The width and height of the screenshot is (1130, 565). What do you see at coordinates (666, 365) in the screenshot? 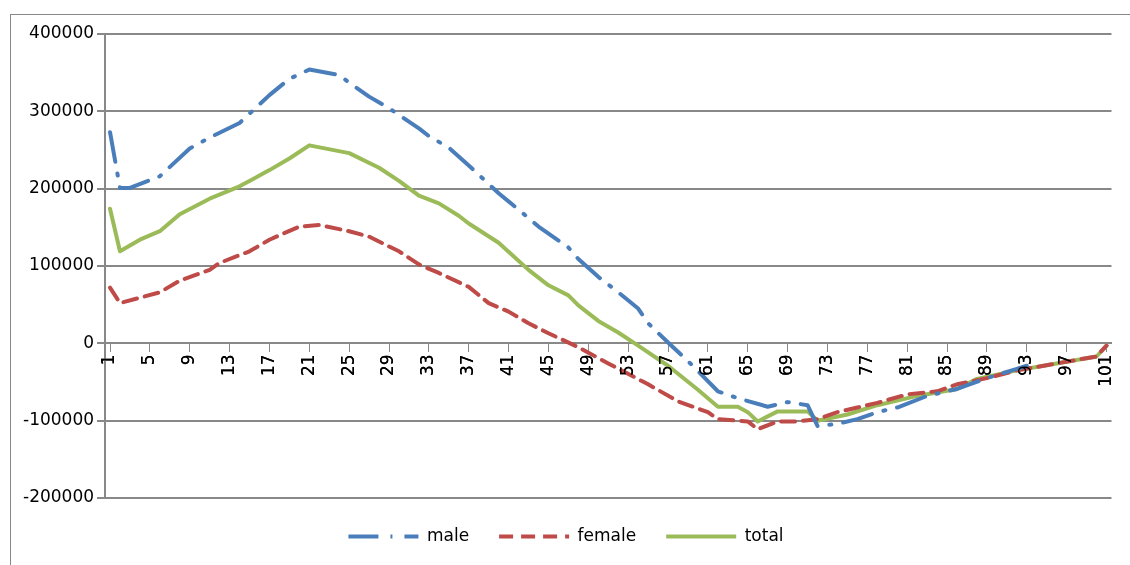
I see `x-tick-label: 57` at bounding box center [666, 365].